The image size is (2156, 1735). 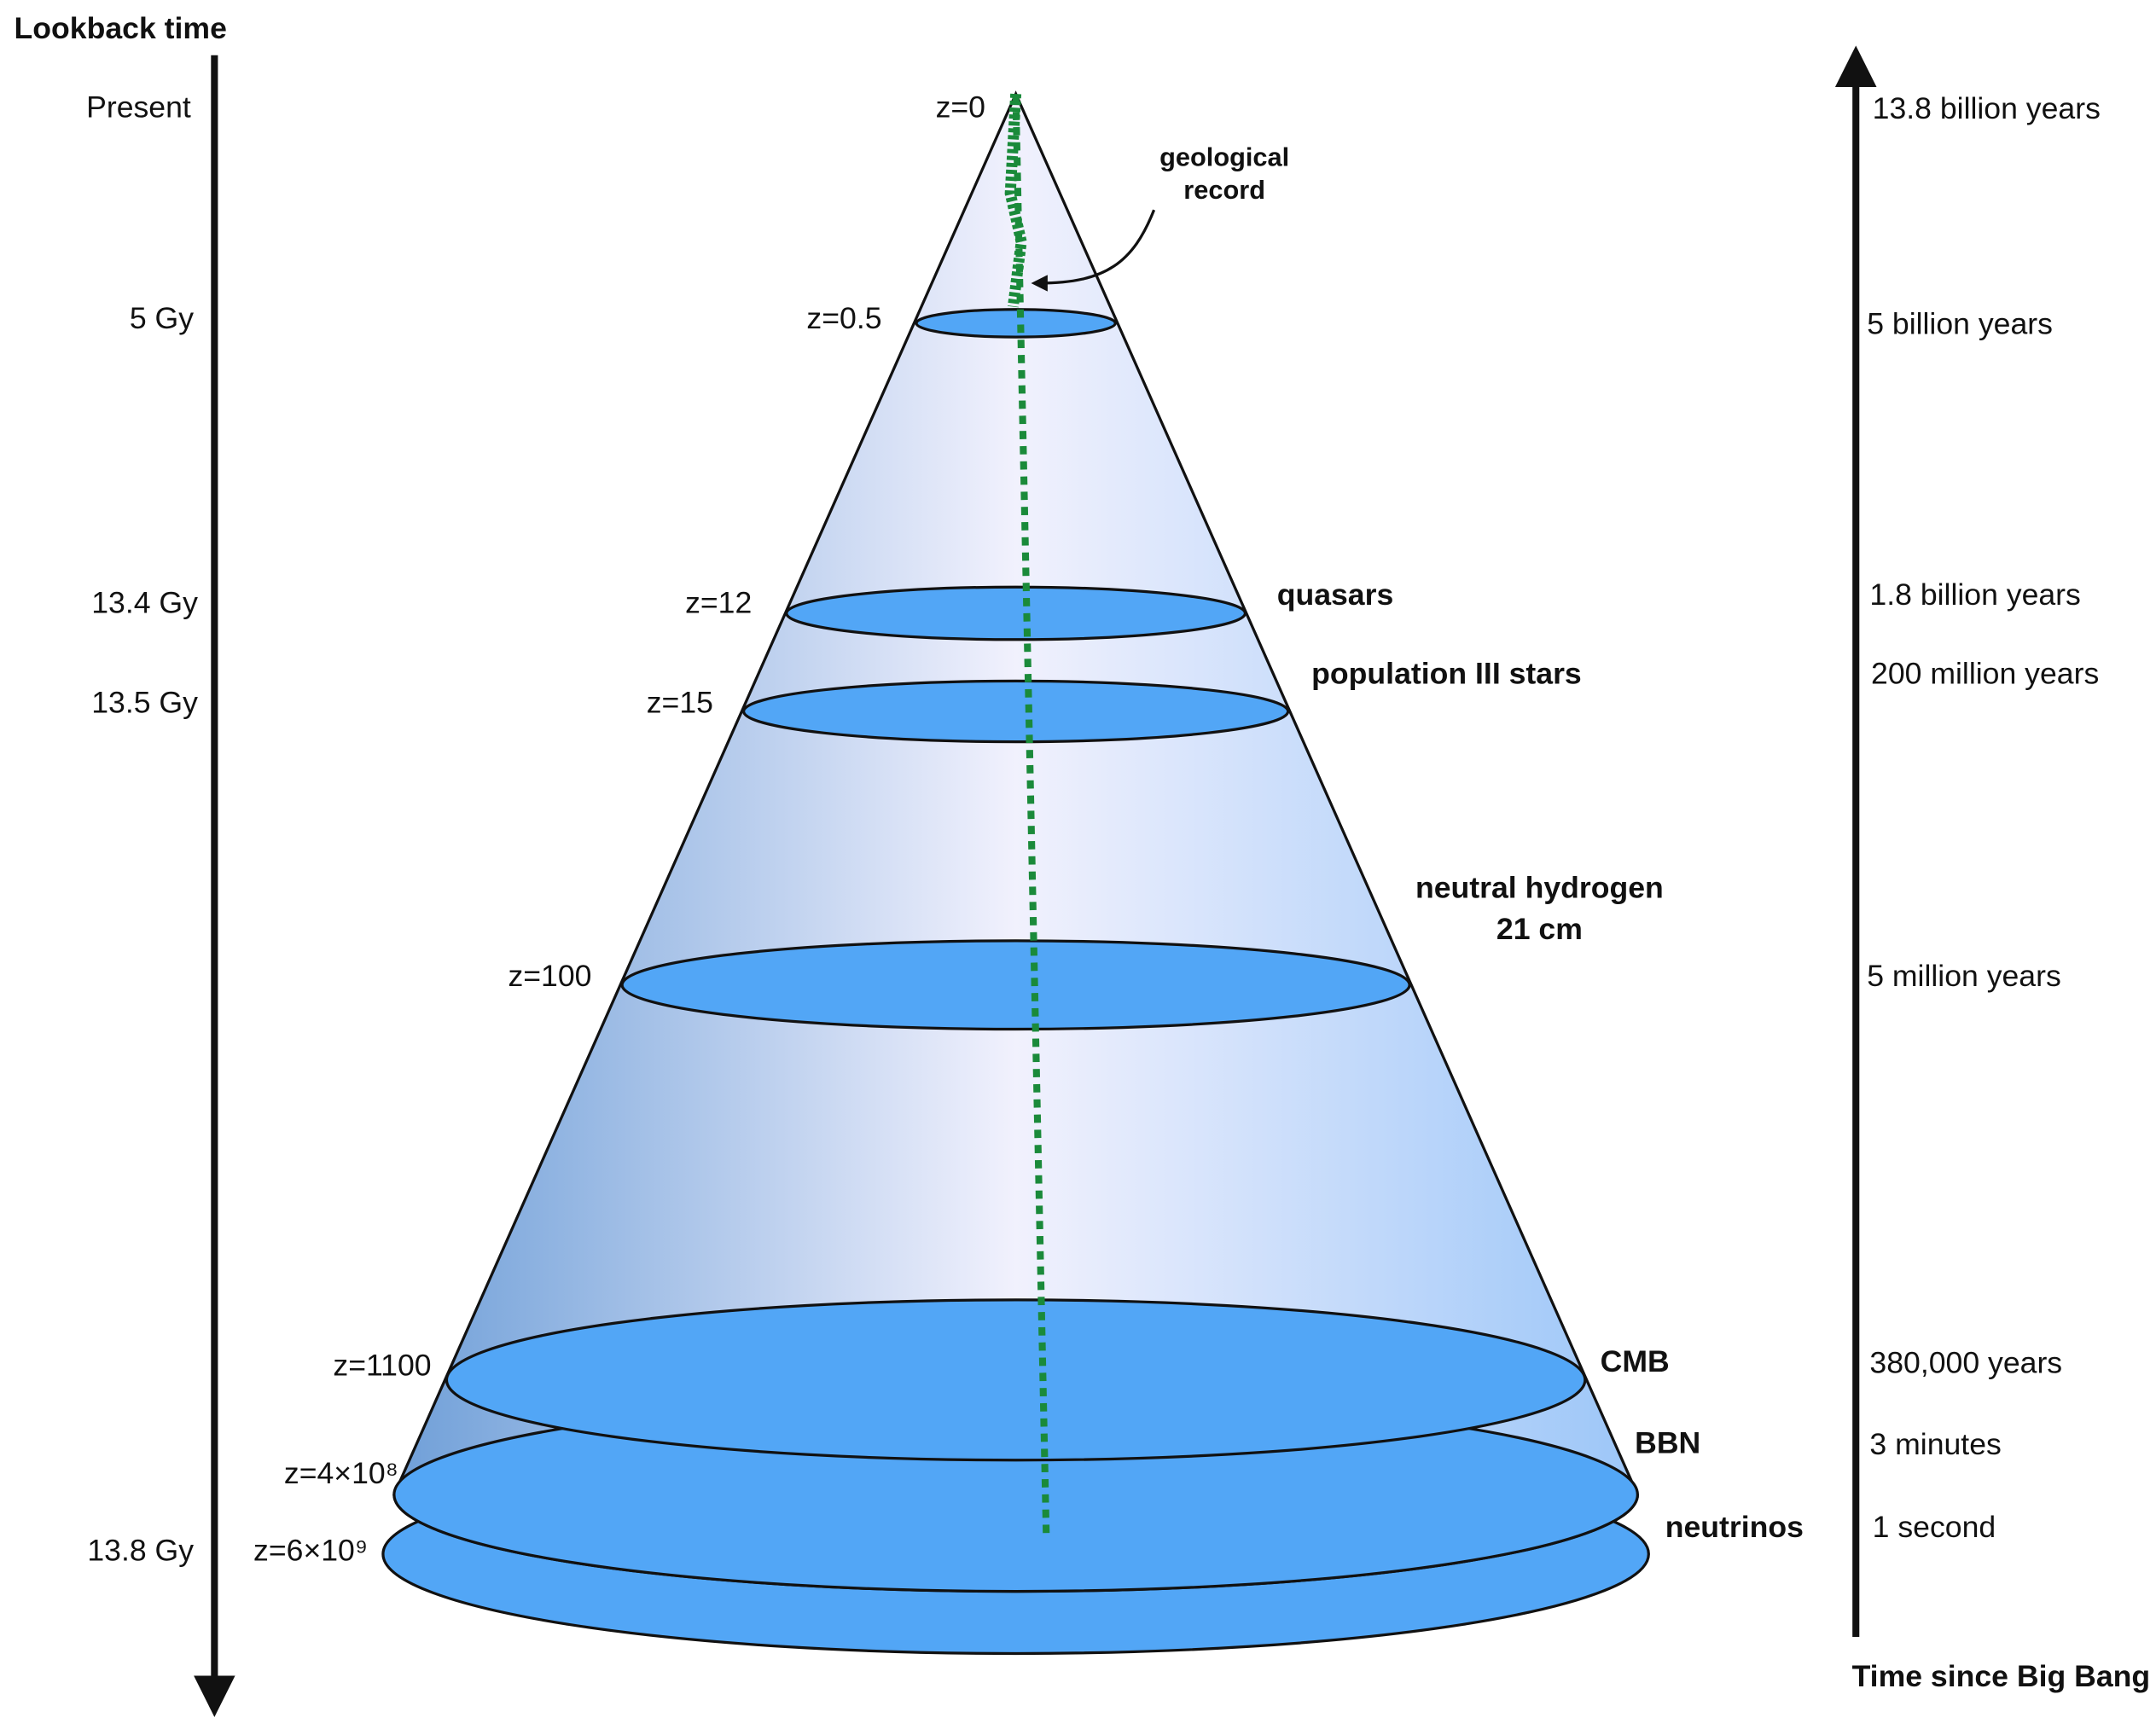 What do you see at coordinates (1016, 613) in the screenshot?
I see `disc-z12` at bounding box center [1016, 613].